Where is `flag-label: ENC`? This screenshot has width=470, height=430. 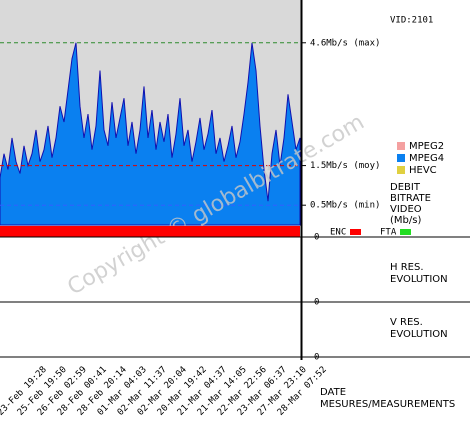
flag-label: ENC is located at coordinates (338, 233).